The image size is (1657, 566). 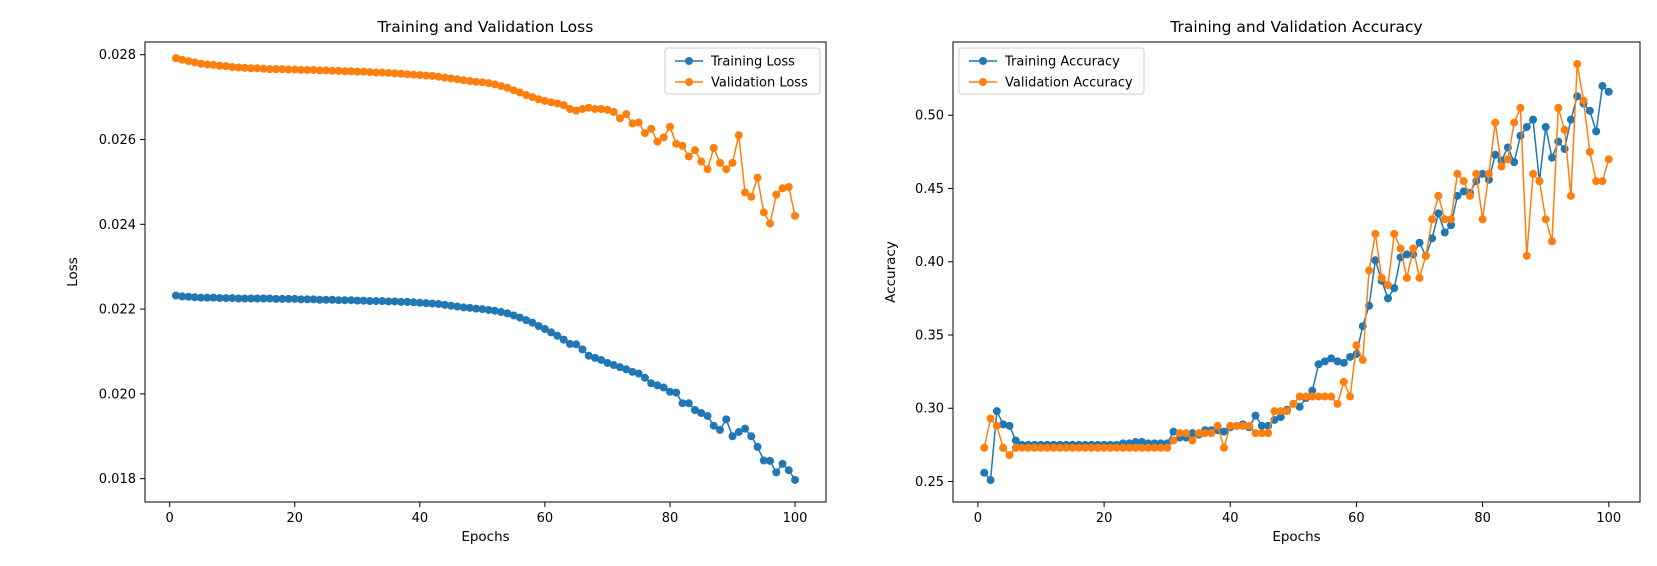 What do you see at coordinates (929, 116) in the screenshot?
I see `y-tick-label: 0.50` at bounding box center [929, 116].